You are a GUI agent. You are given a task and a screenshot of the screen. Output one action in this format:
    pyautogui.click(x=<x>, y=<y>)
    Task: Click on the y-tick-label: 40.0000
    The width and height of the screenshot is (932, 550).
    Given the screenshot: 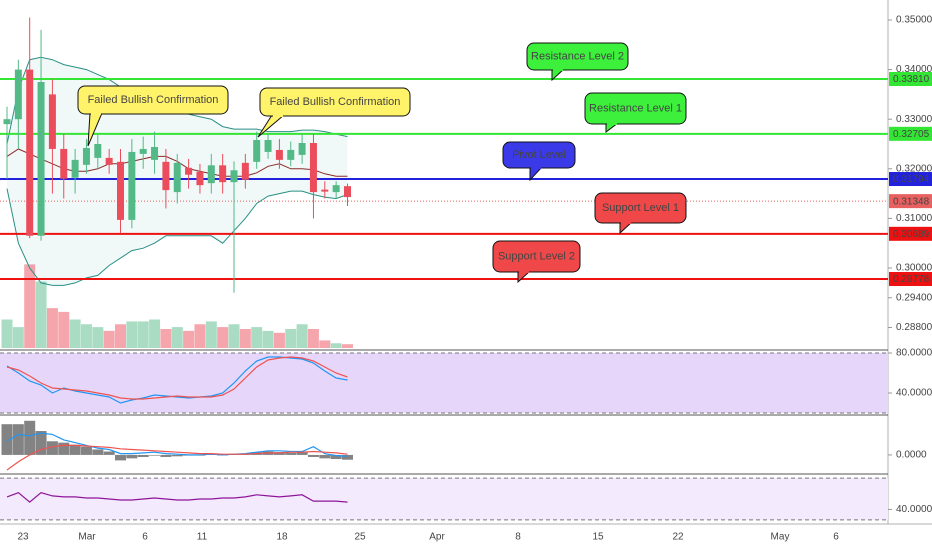 What is the action you would take?
    pyautogui.click(x=914, y=393)
    